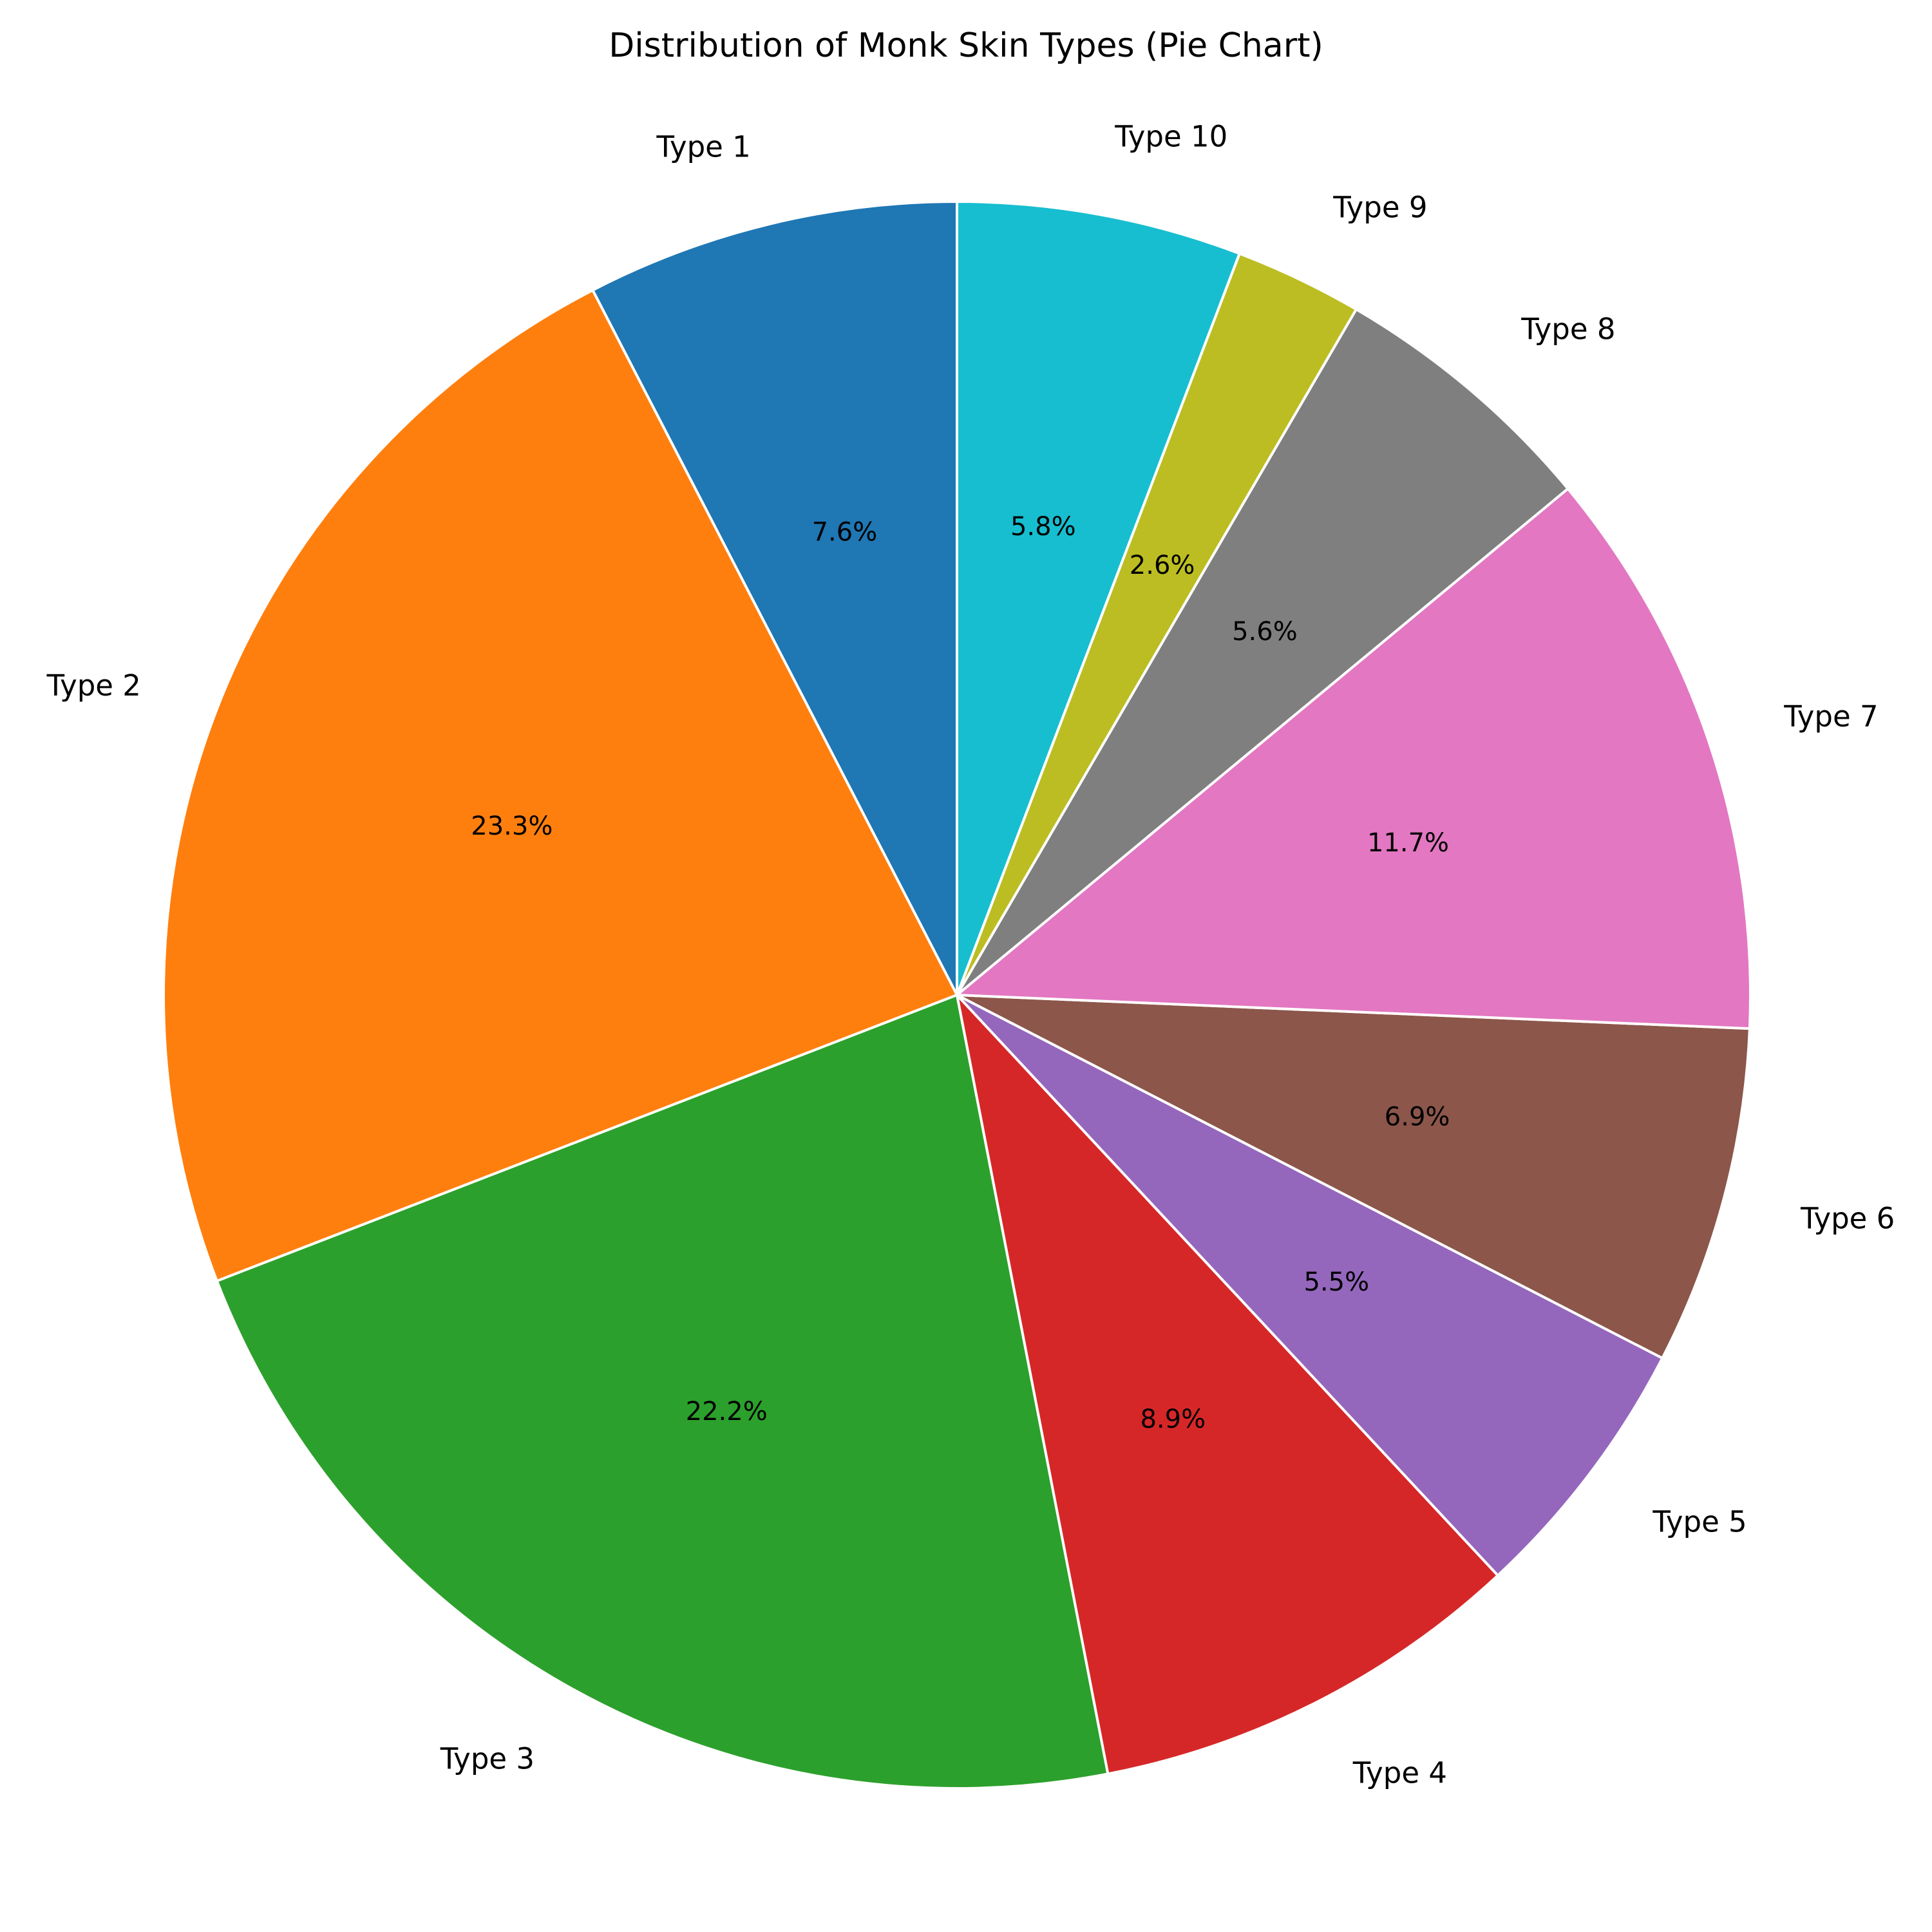 Image resolution: width=1932 pixels, height=1932 pixels. I want to click on percent-label-type-5: 5.5%, so click(1336, 1282).